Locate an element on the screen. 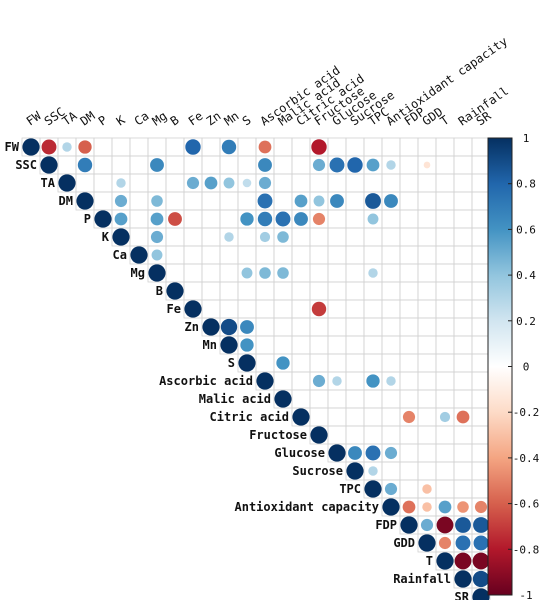 This screenshot has width=539, height=600. column-label-ca: Ca is located at coordinates (142, 119).